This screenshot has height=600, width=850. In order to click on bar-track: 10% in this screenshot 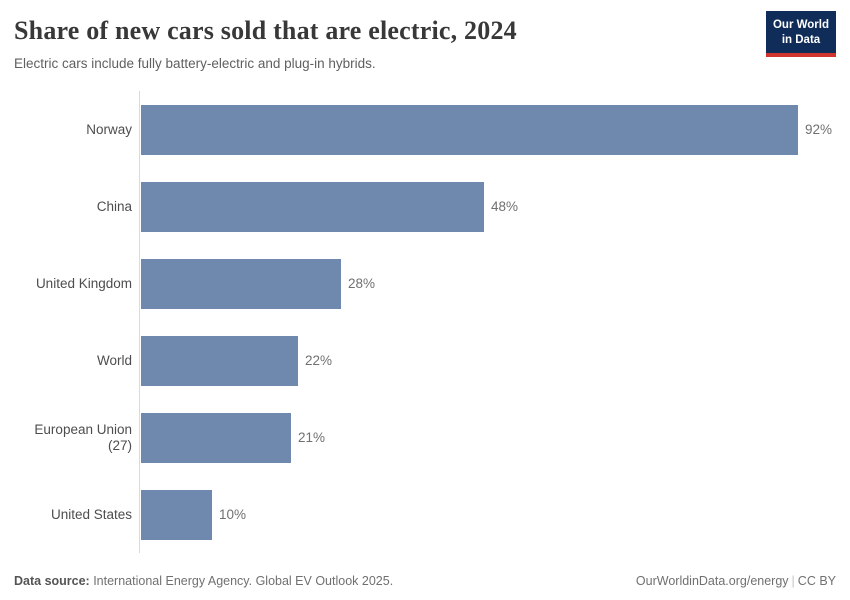, I will do `click(487, 515)`.